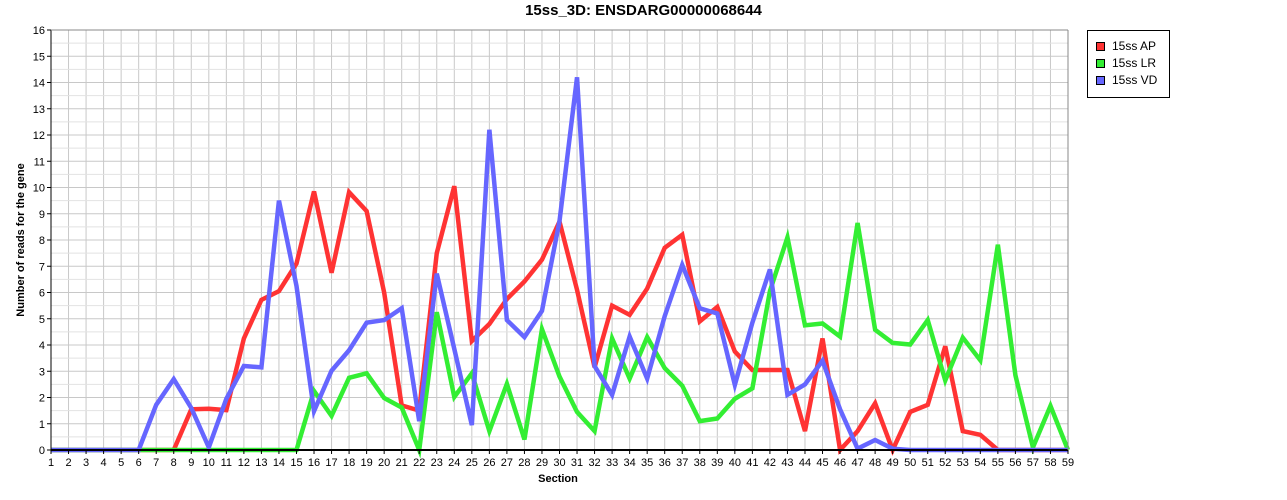  Describe the element at coordinates (42, 241) in the screenshot. I see `y-tick-label: 8` at that location.